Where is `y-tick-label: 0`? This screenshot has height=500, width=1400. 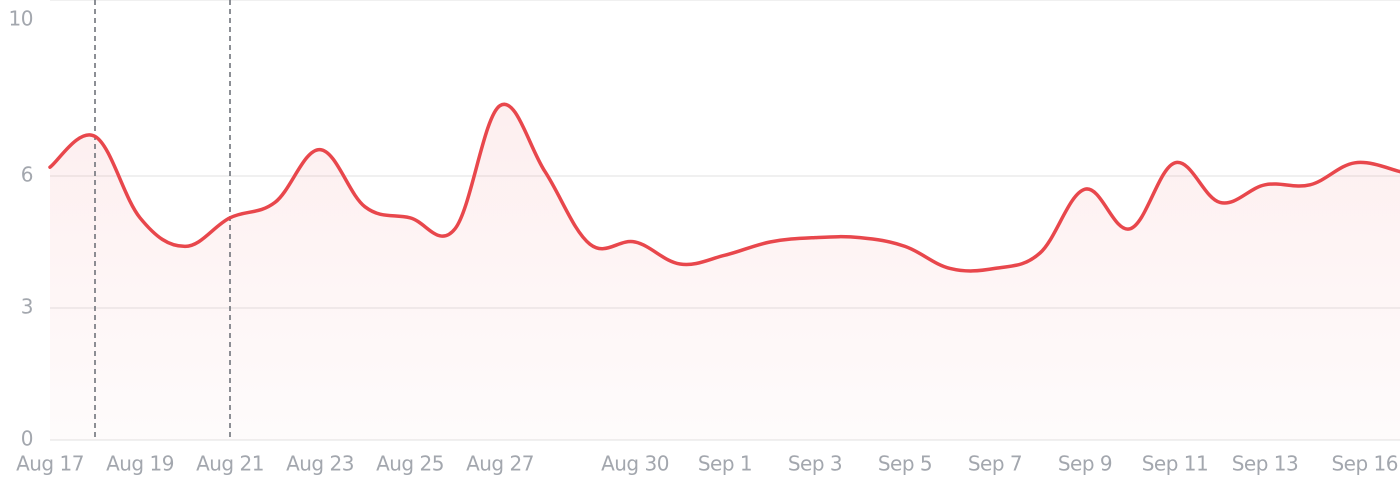 y-tick-label: 0 is located at coordinates (27, 439).